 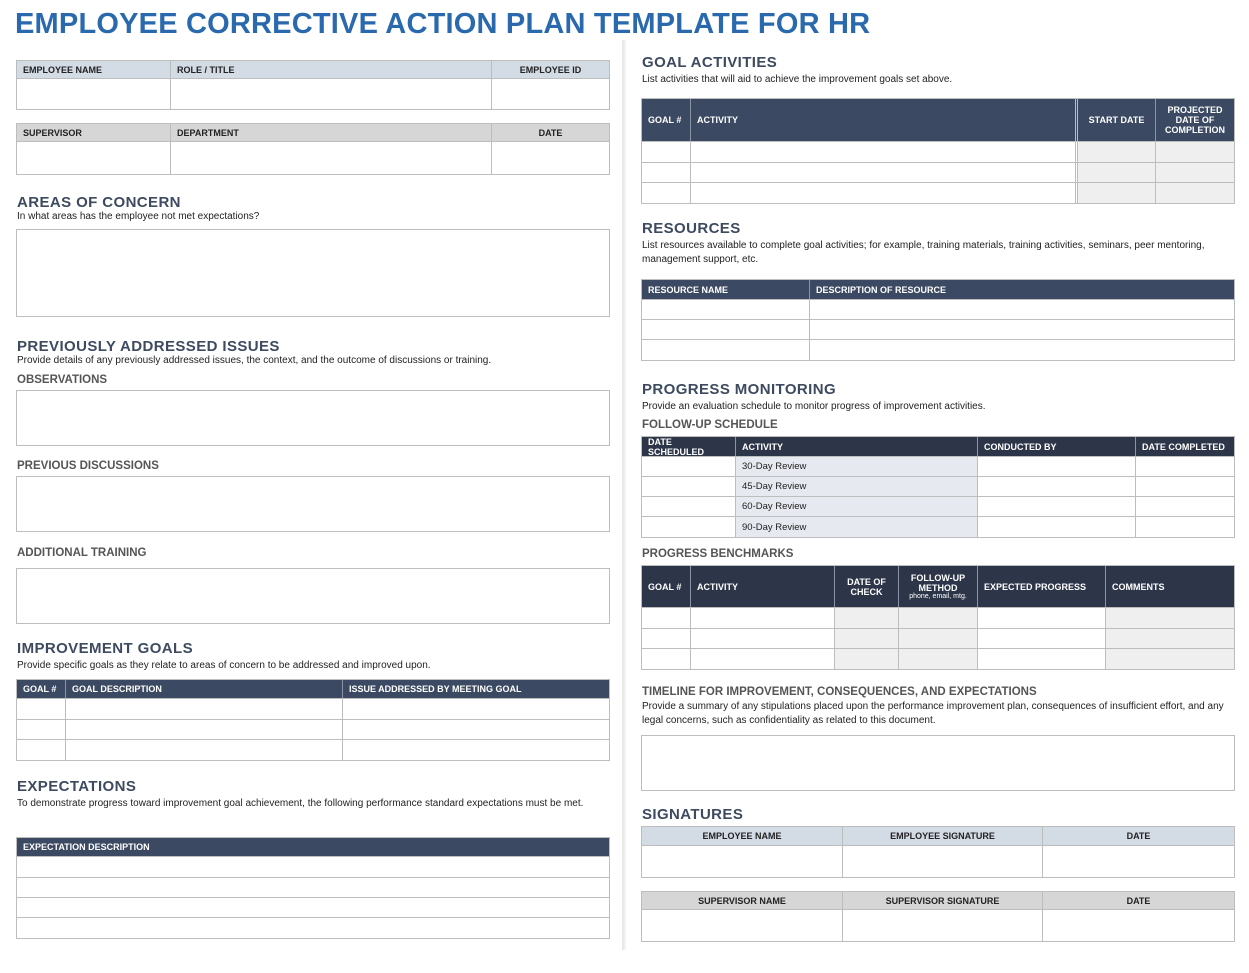 What do you see at coordinates (857, 527) in the screenshot?
I see `activity-cell: 90-Day Review` at bounding box center [857, 527].